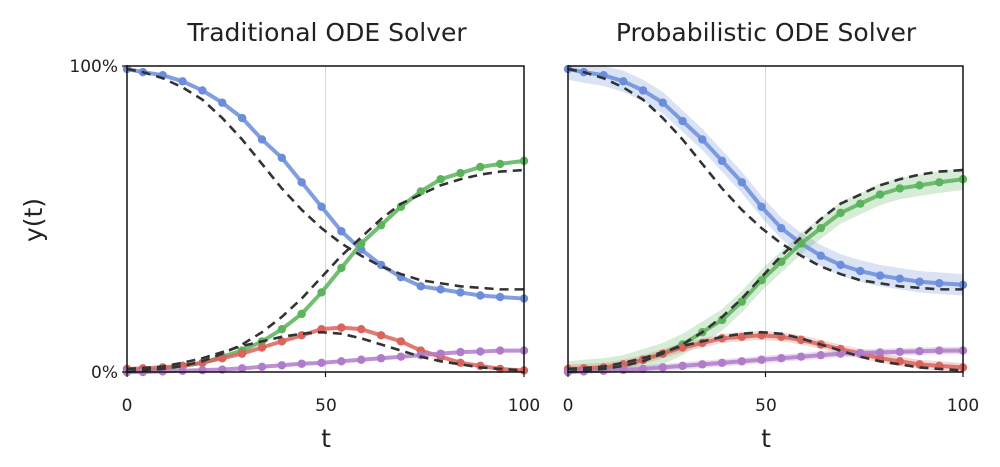 The image size is (1000, 467). What do you see at coordinates (33, 220) in the screenshot?
I see `y-axis-label: y(t)` at bounding box center [33, 220].